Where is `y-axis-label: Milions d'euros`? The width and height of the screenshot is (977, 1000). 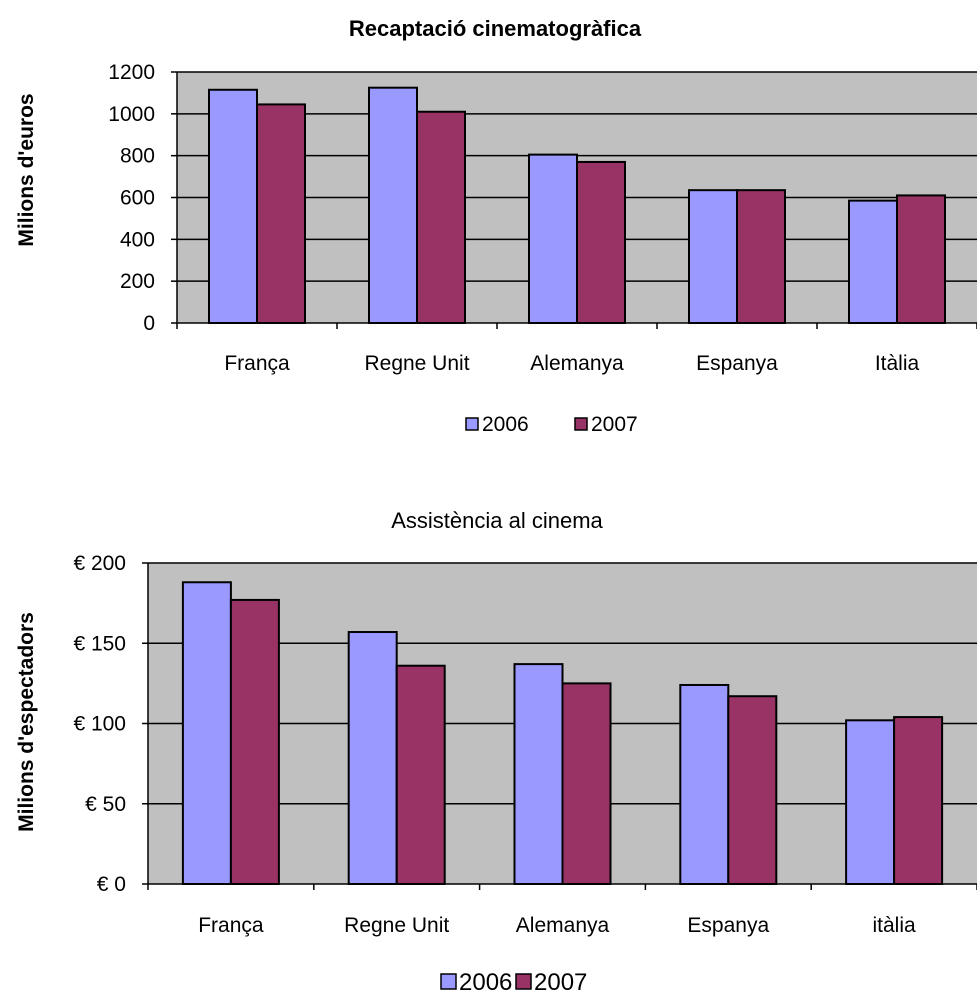
y-axis-label: Milions d'euros is located at coordinates (26, 169).